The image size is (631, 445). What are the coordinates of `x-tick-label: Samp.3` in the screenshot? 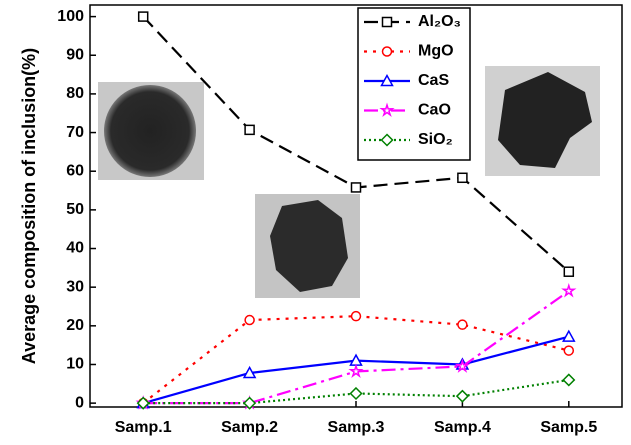 It's located at (356, 427).